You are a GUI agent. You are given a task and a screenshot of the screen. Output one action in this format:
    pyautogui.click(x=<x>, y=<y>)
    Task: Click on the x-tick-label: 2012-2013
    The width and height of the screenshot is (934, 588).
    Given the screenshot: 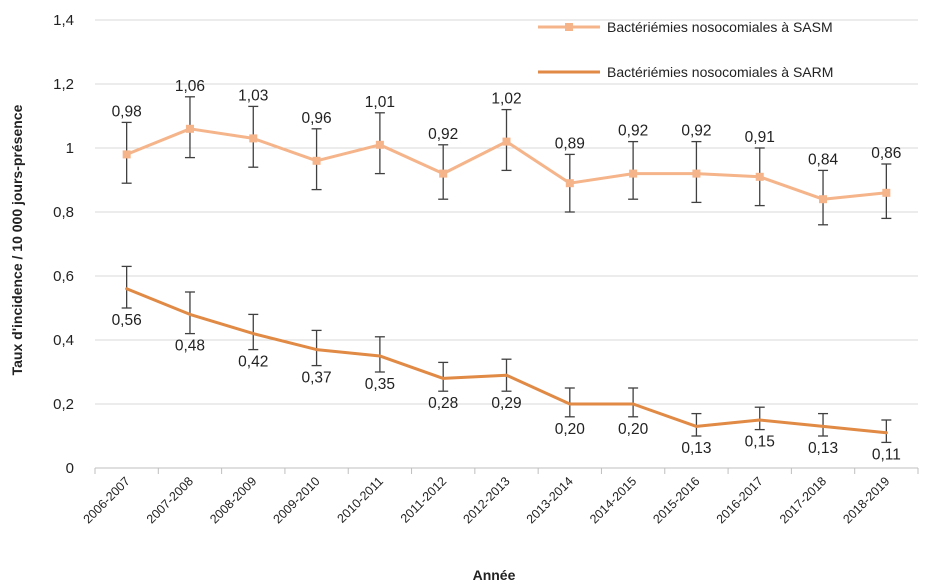 What is the action you would take?
    pyautogui.click(x=486, y=500)
    